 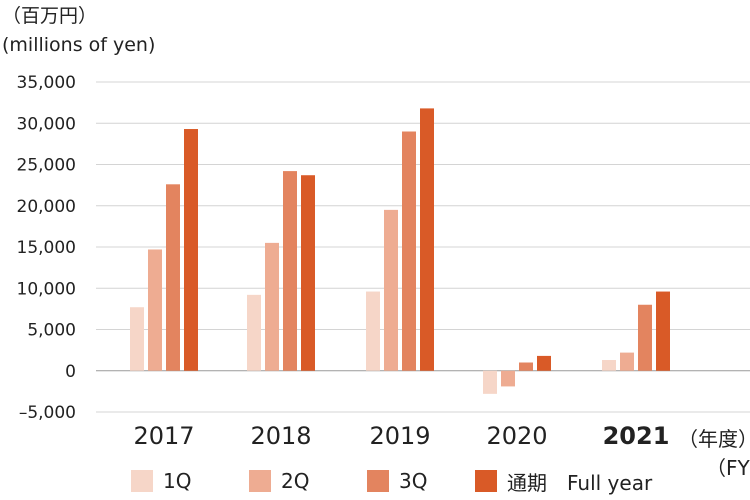 What do you see at coordinates (508, 378) in the screenshot?
I see `bar-2020-2q` at bounding box center [508, 378].